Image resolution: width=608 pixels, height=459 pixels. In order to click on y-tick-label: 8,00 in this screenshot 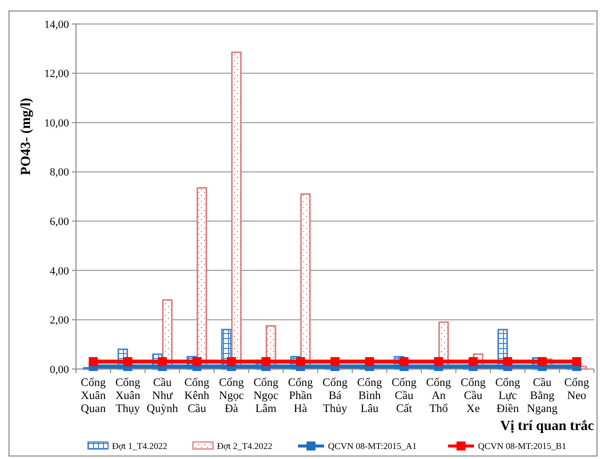, I will do `click(60, 172)`.